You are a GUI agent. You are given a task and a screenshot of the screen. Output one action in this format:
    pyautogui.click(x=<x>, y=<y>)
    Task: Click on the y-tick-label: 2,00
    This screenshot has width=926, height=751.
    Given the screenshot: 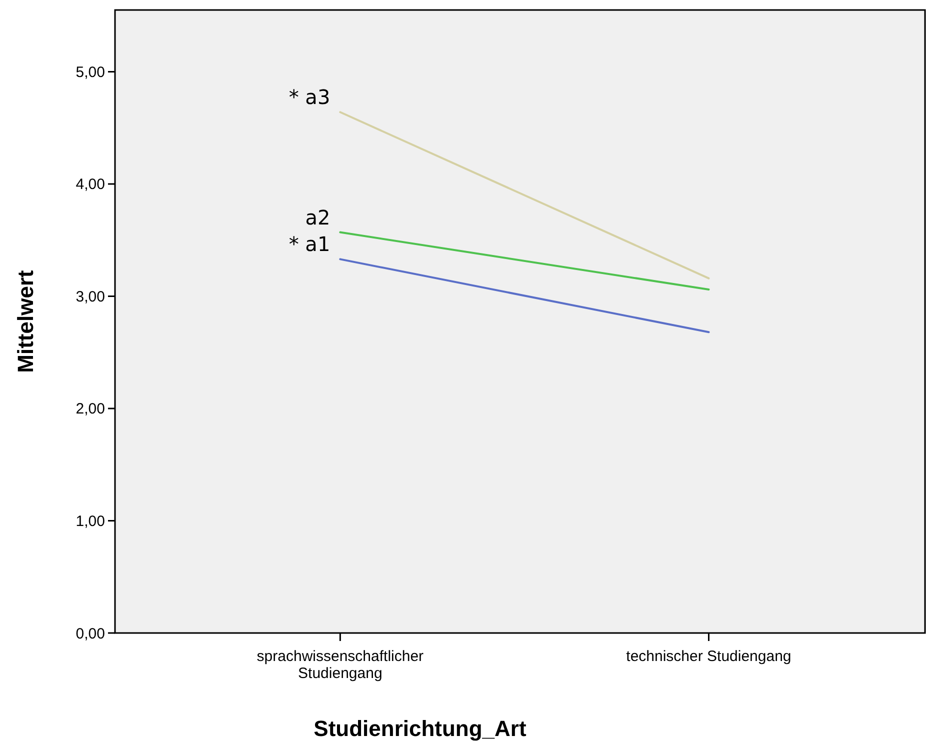 What is the action you would take?
    pyautogui.click(x=90, y=409)
    